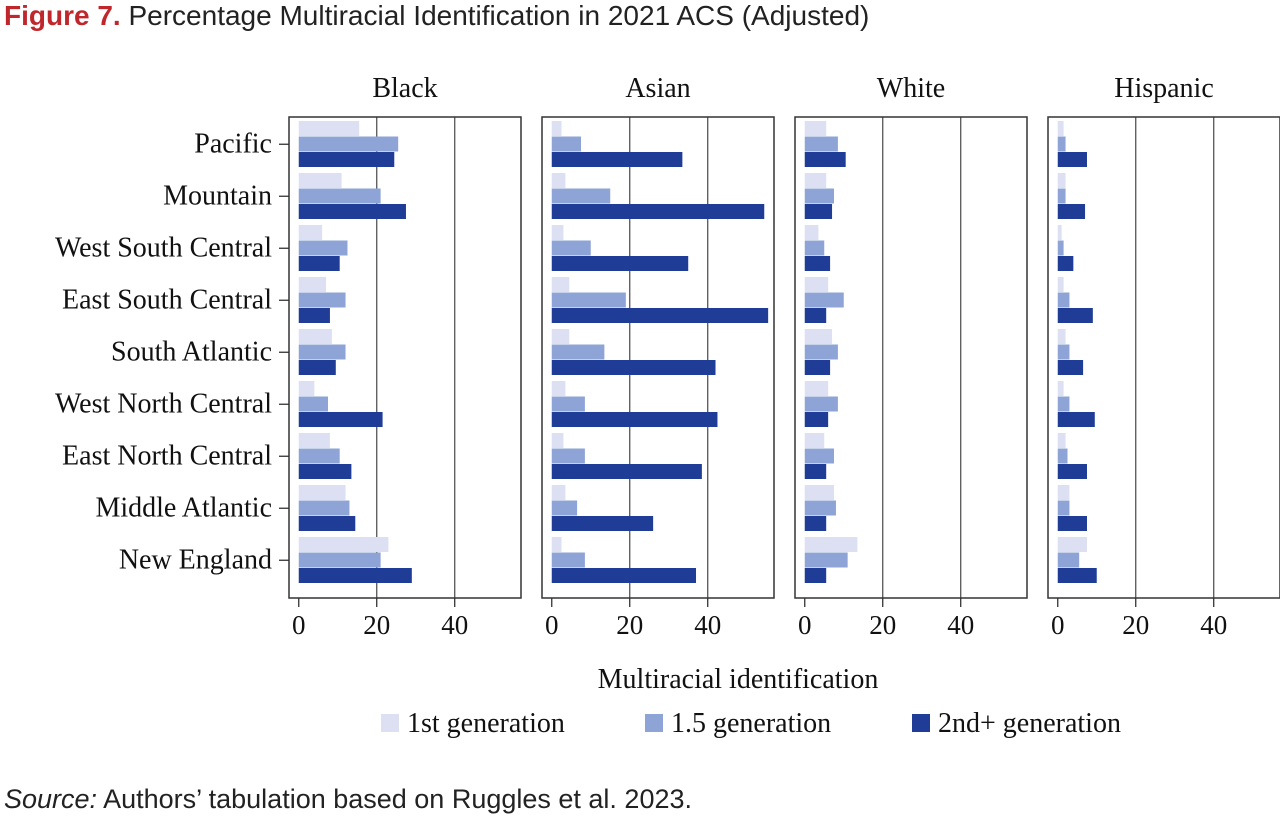 This screenshot has height=821, width=1280. Describe the element at coordinates (320, 180) in the screenshot. I see `bar-black-mountain-1st-generation` at that location.